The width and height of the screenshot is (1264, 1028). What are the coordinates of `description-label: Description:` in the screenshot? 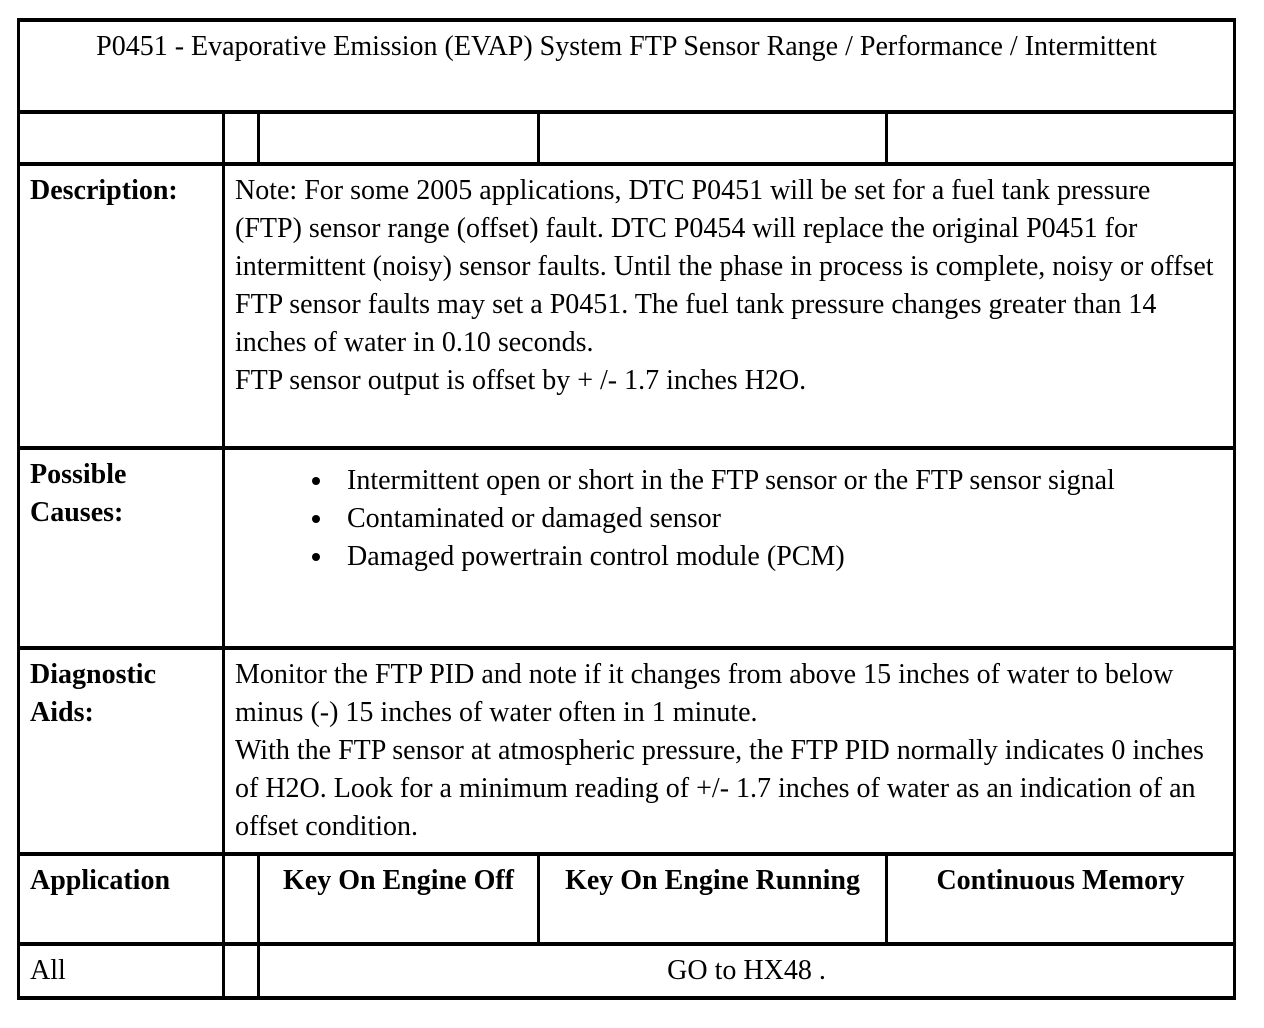 It's located at (121, 306).